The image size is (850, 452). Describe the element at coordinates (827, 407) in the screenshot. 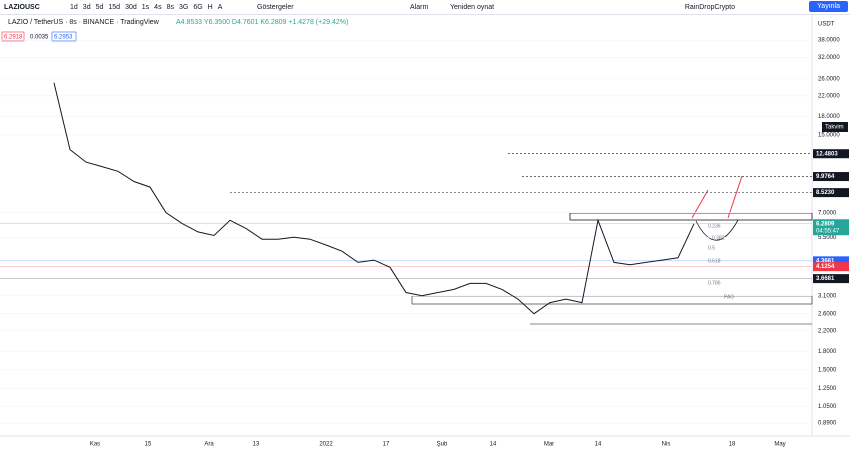

I see `y-tick-label: 1.0500` at that location.